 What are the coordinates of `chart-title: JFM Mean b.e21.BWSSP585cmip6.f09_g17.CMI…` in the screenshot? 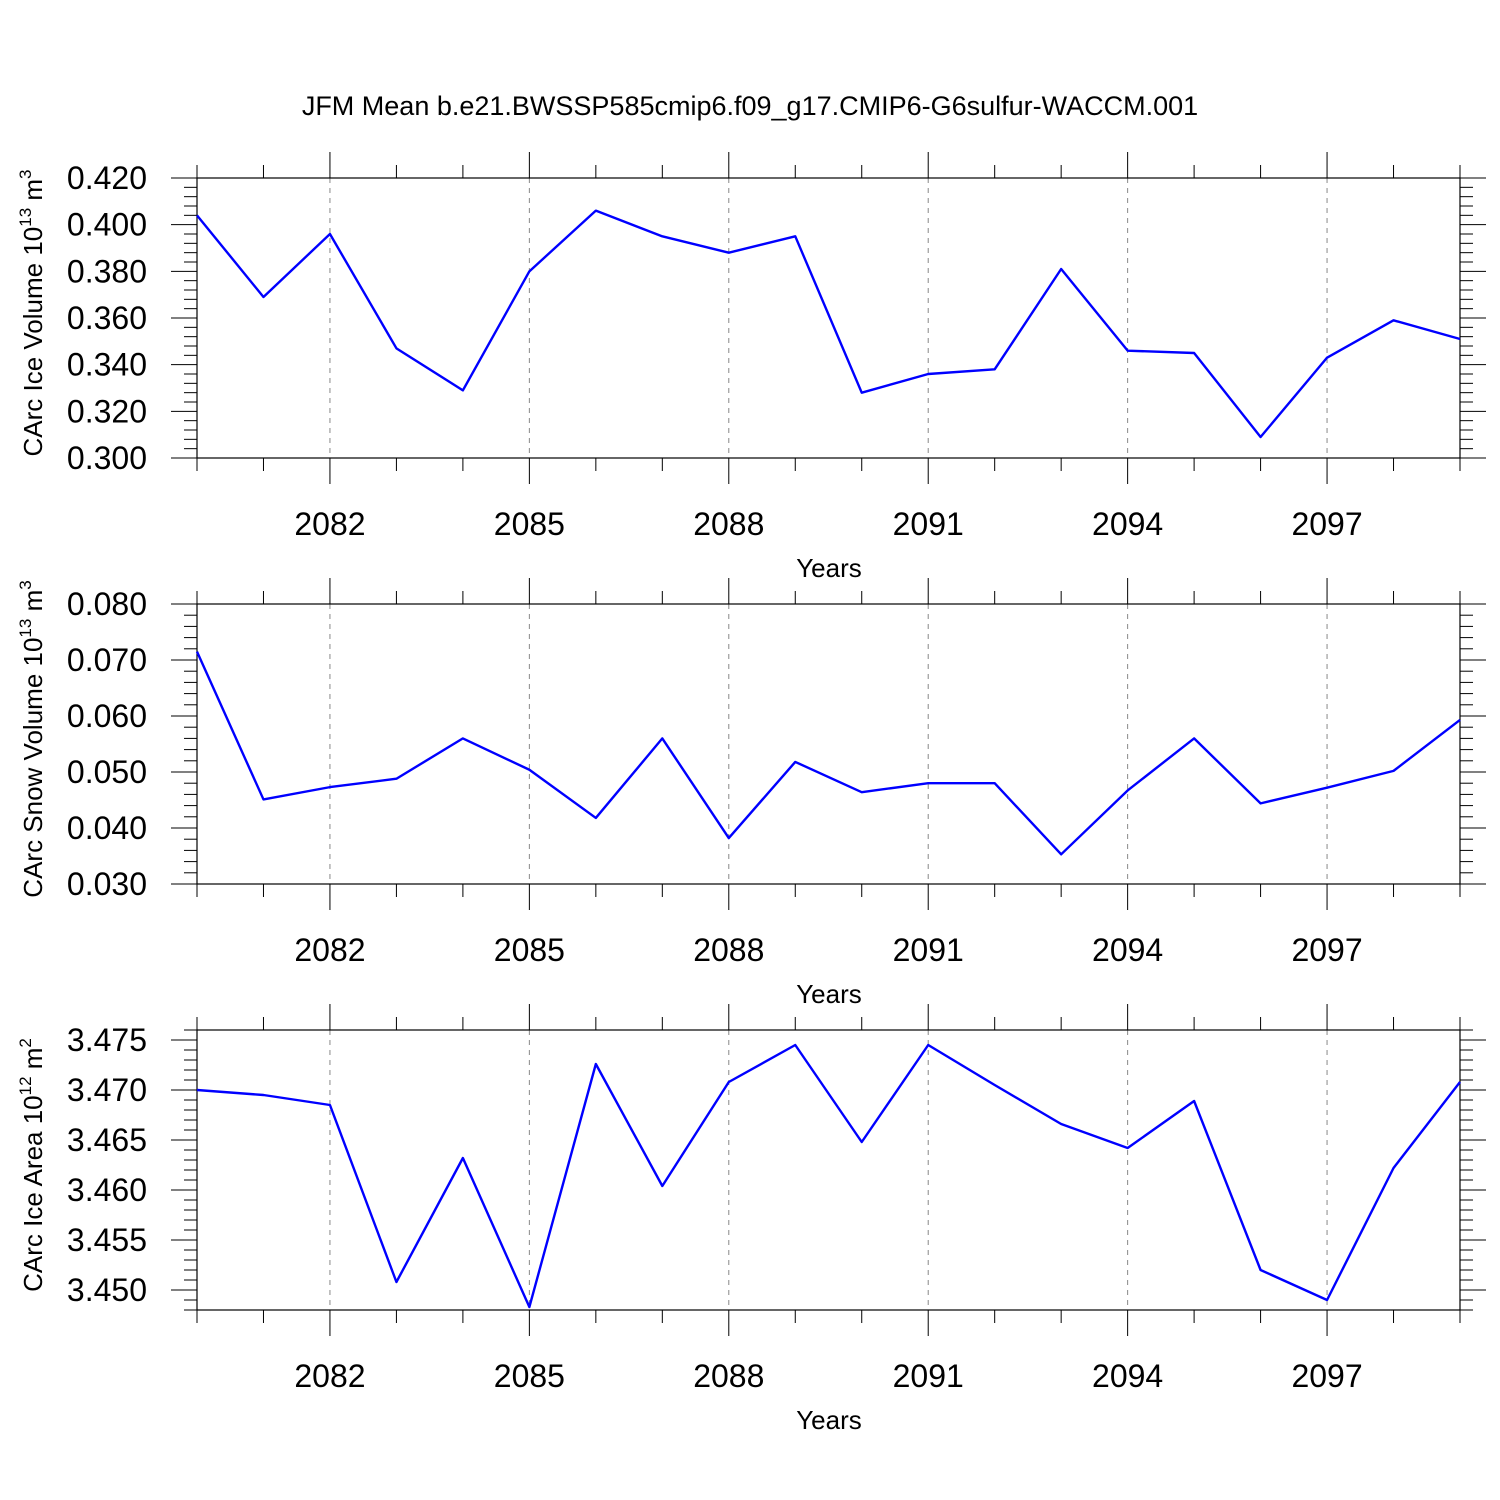 It's located at (750, 106).